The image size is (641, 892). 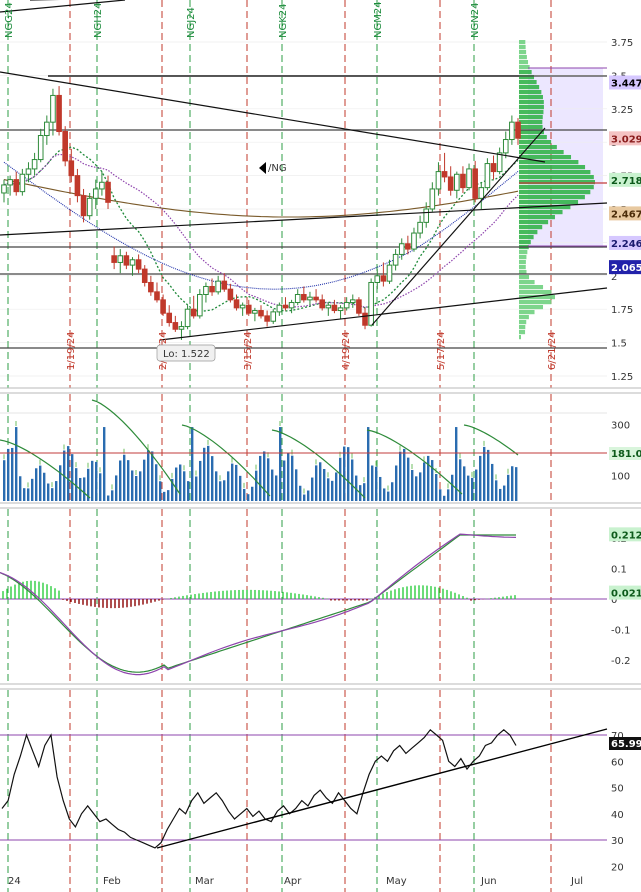 I want to click on rsi-axis: 70 60 50 40 30 20, so click(x=617, y=802).